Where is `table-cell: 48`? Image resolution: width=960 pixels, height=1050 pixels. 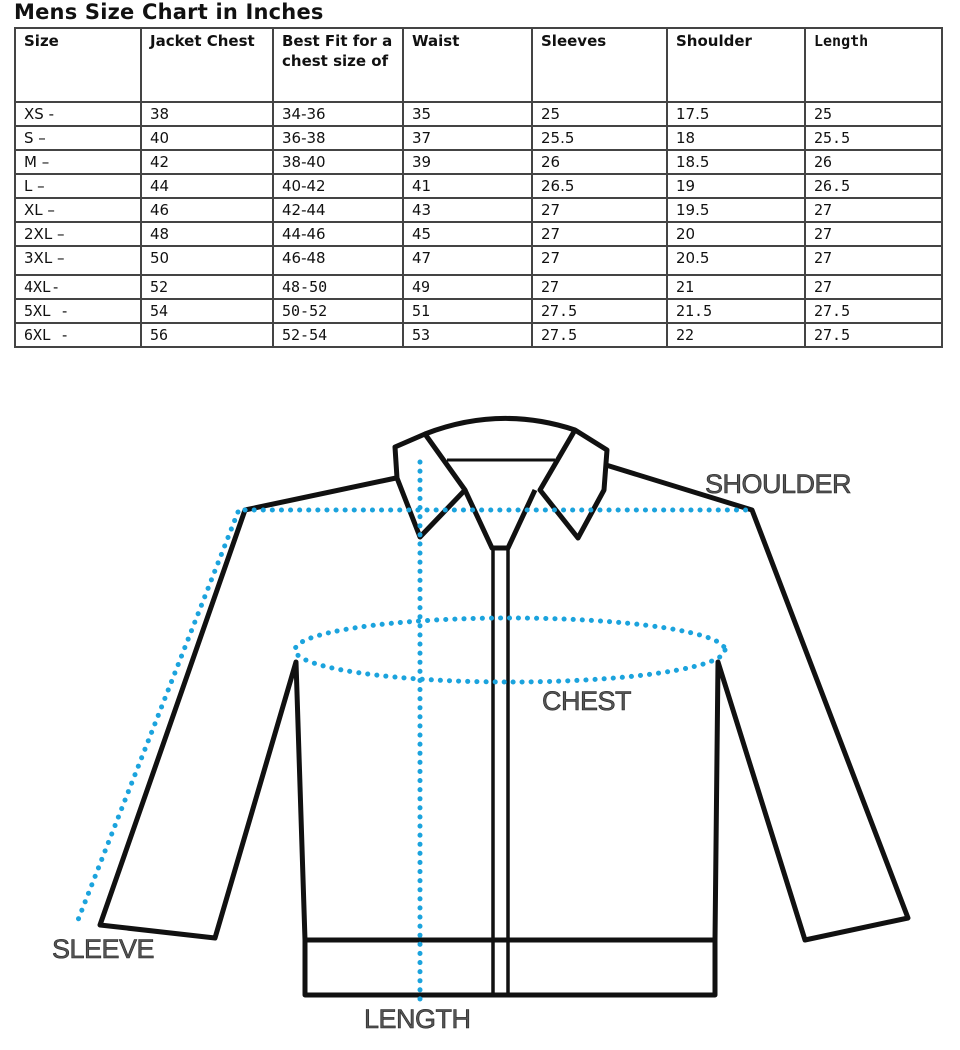 table-cell: 48 is located at coordinates (207, 234).